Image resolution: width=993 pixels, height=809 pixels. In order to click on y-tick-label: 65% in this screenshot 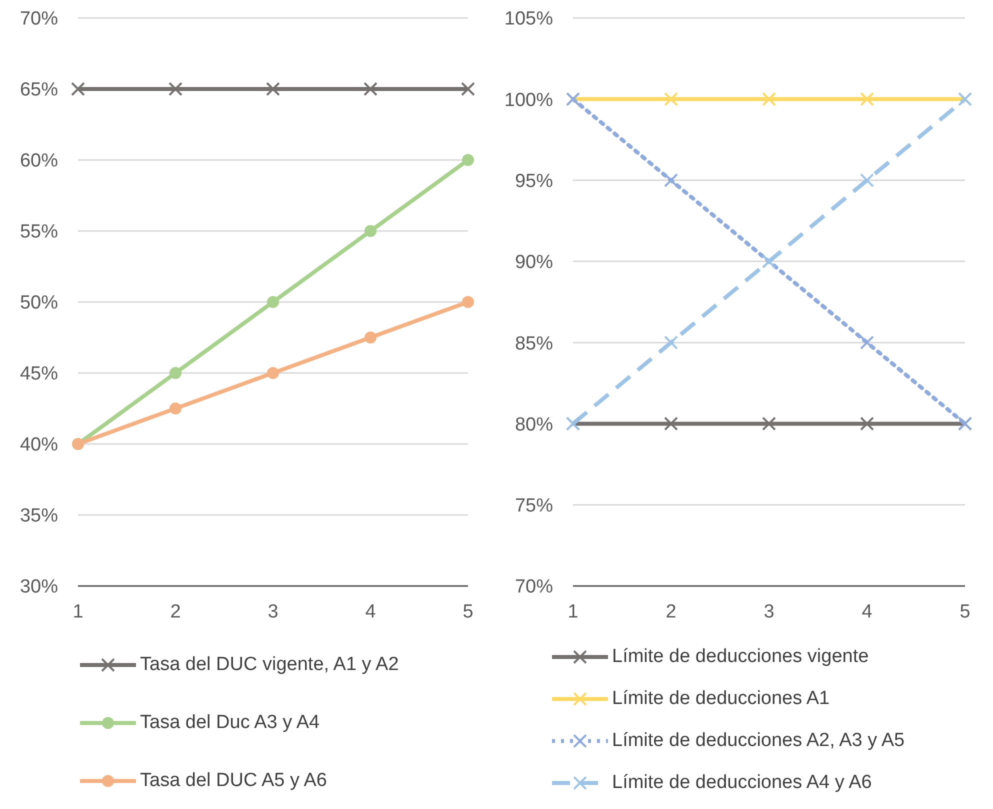, I will do `click(39, 90)`.